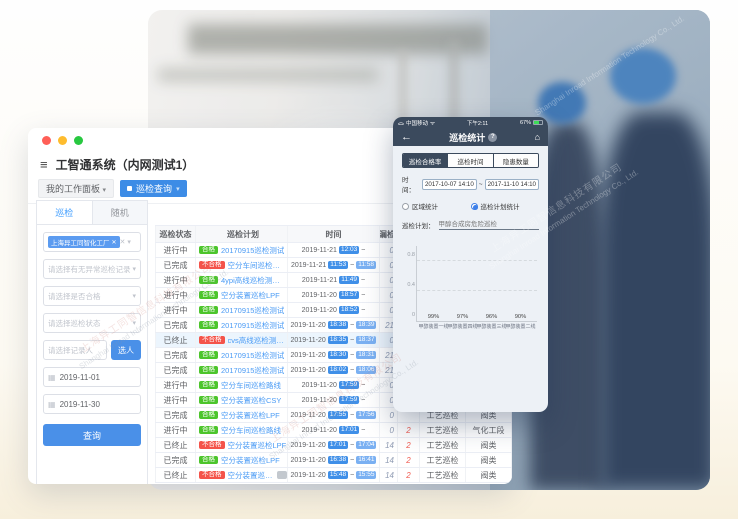 The width and height of the screenshot is (738, 519). I want to click on tab-inspection-query: 巡检查询 ▾, so click(153, 188).